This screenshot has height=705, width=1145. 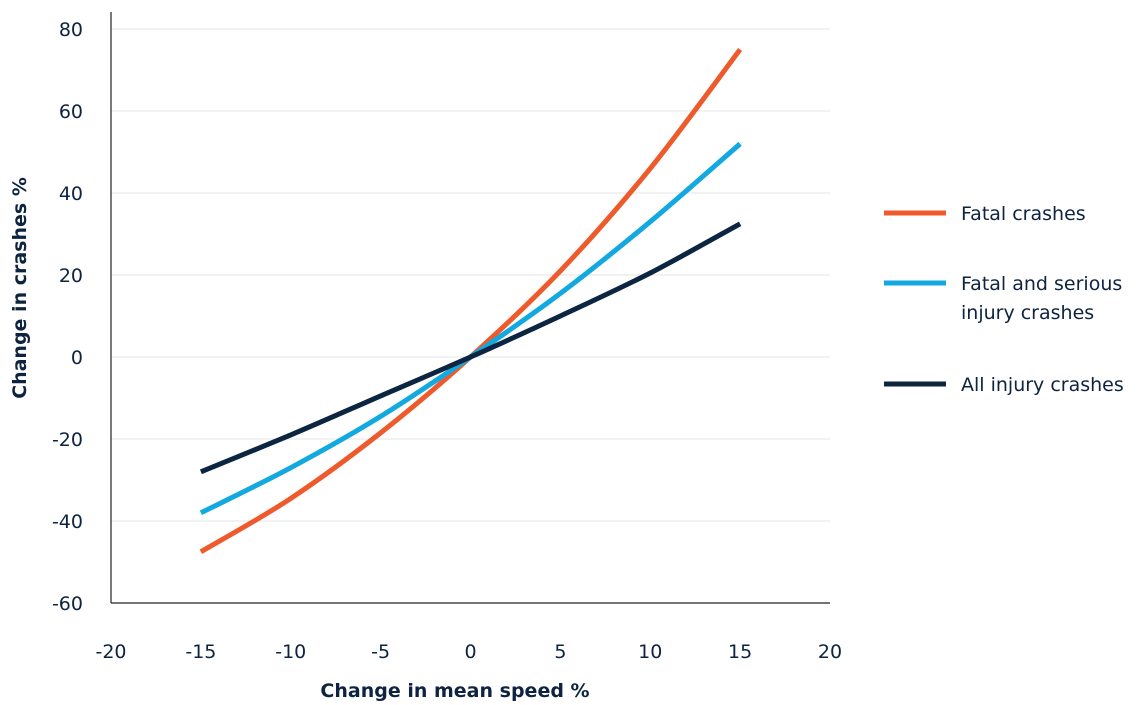 What do you see at coordinates (71, 276) in the screenshot?
I see `y-tick-label: 20` at bounding box center [71, 276].